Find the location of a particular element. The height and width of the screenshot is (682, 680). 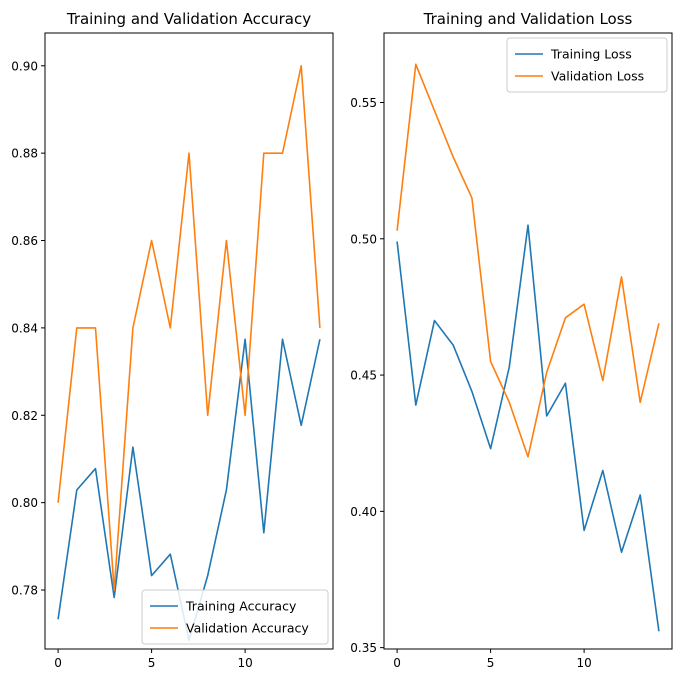

legend: Training Accuracy Validation Accuracy is located at coordinates (235, 617).